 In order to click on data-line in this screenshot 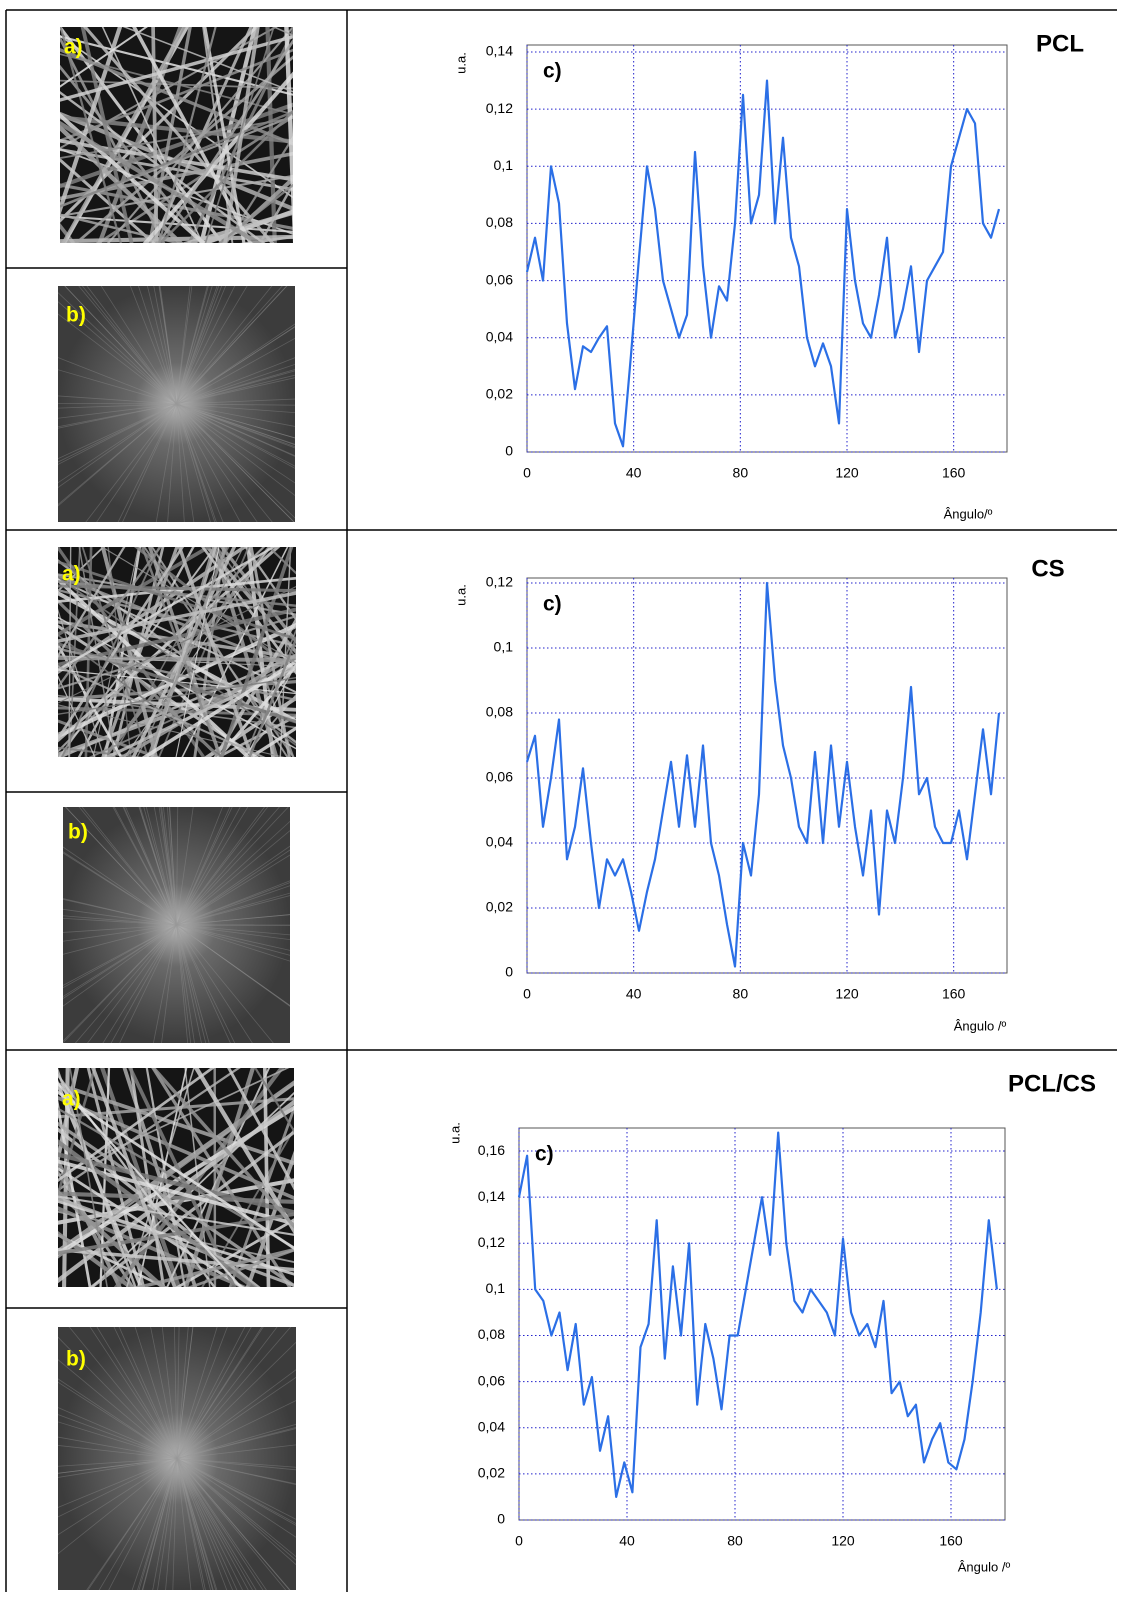, I will do `click(763, 263)`.